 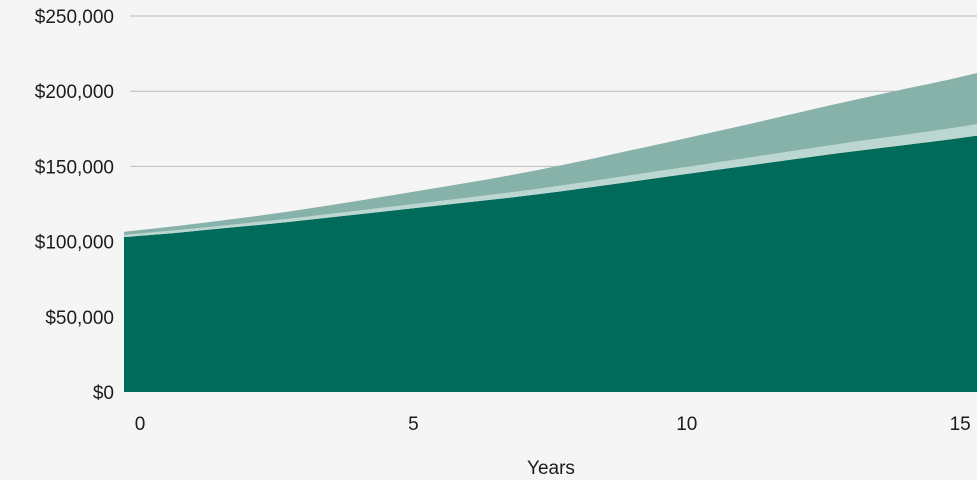 What do you see at coordinates (140, 424) in the screenshot?
I see `x-tick-label: 0` at bounding box center [140, 424].